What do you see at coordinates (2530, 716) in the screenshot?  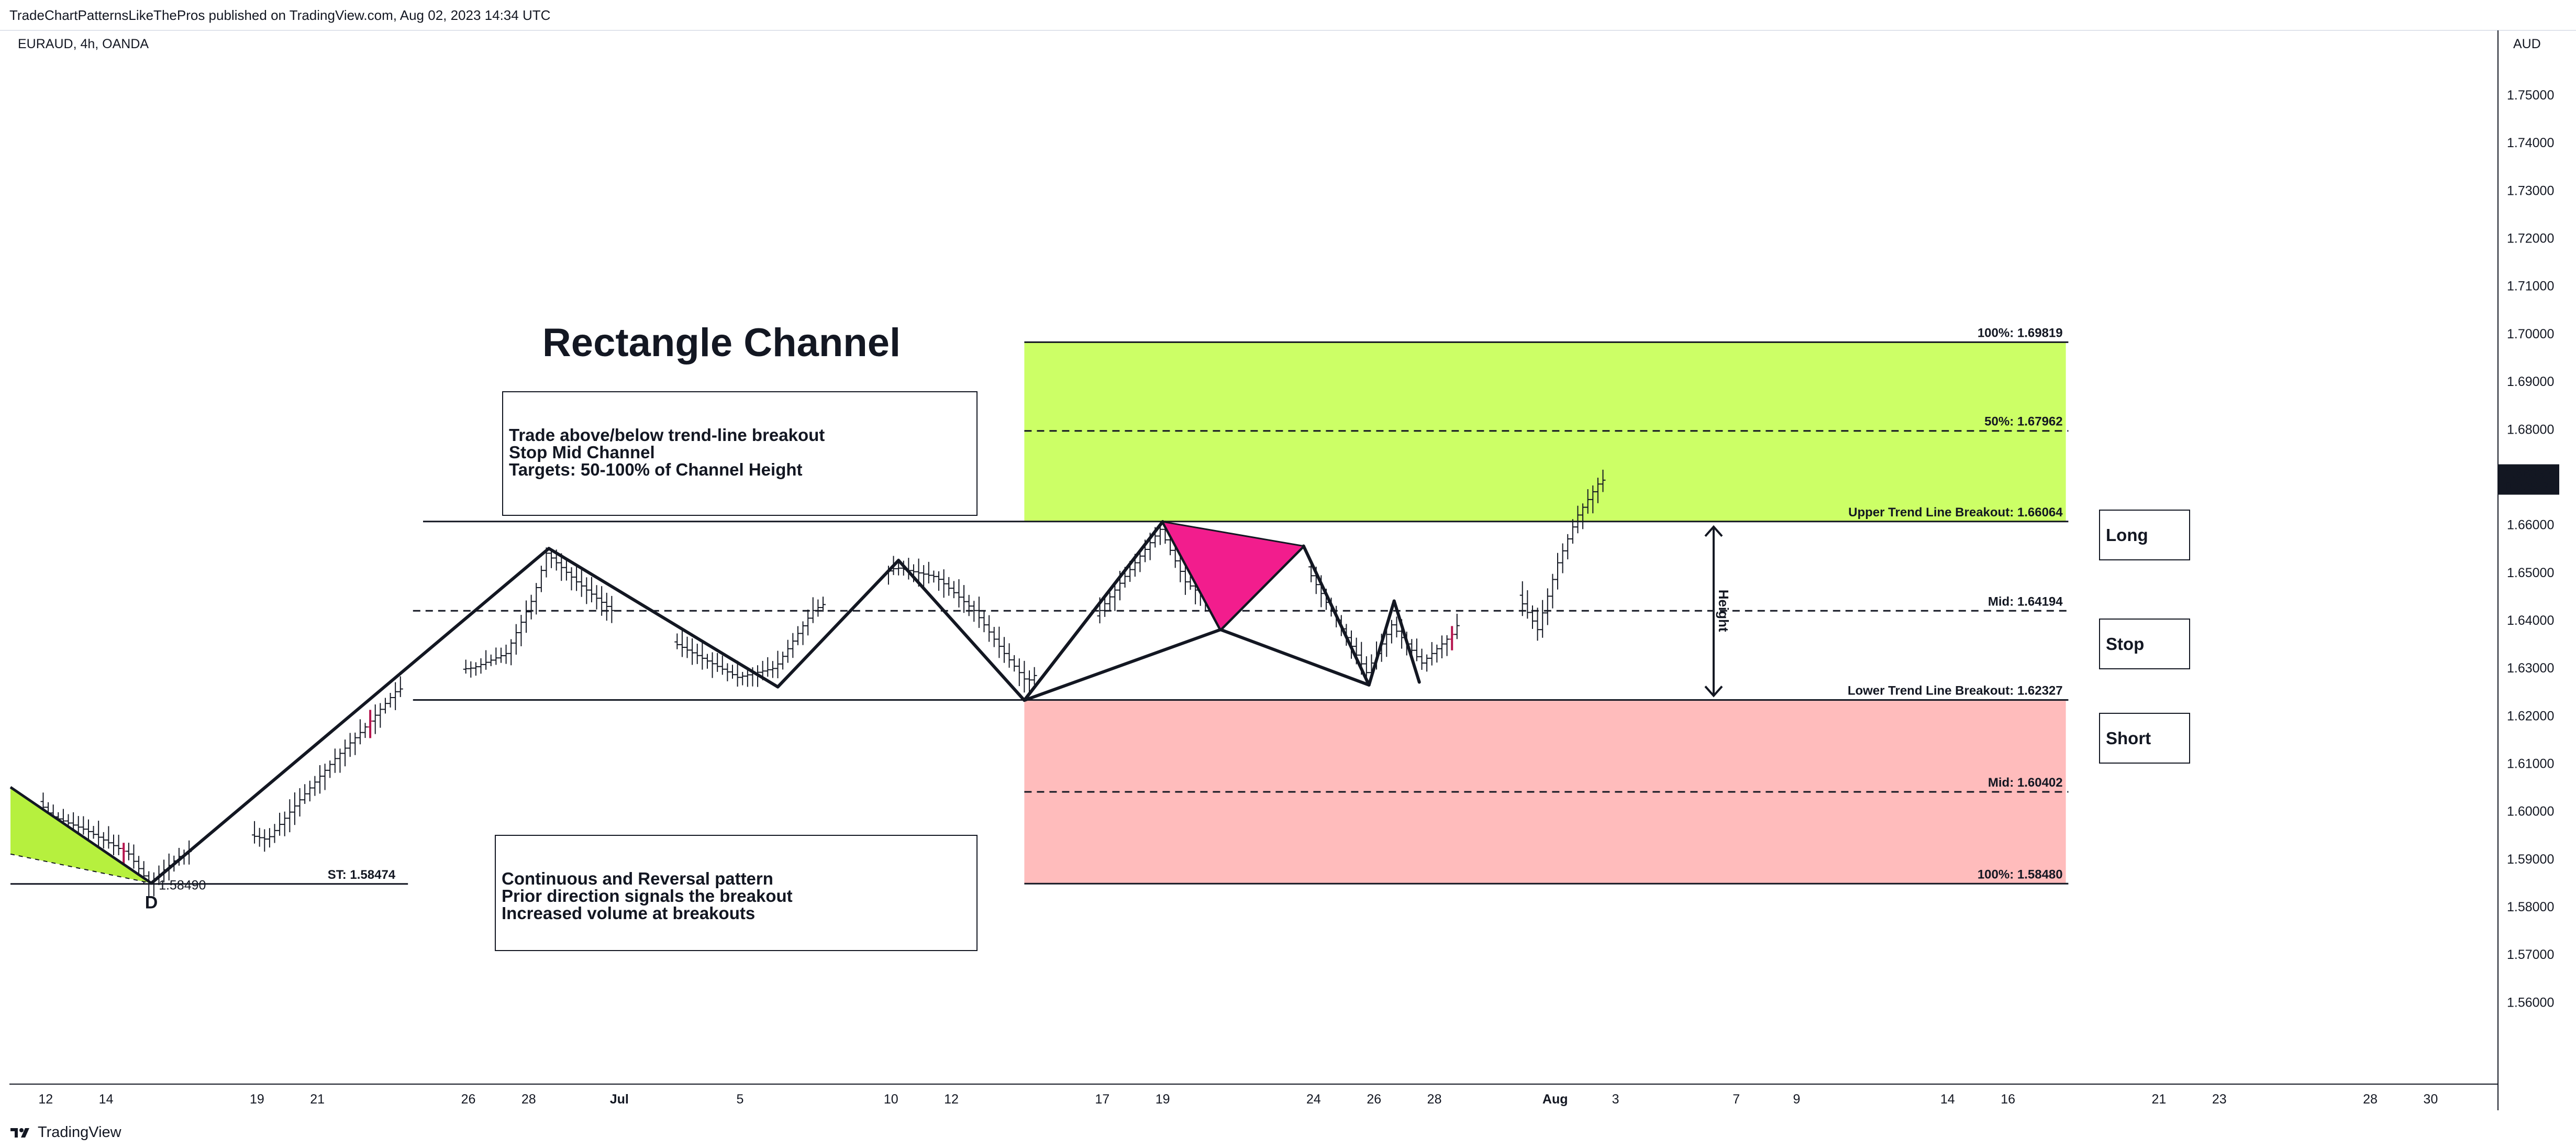 I see `price-tick-label: 1.62000` at bounding box center [2530, 716].